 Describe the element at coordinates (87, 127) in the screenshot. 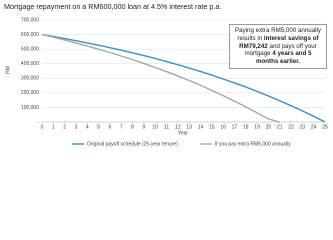

I see `x-tick-label: 4` at that location.